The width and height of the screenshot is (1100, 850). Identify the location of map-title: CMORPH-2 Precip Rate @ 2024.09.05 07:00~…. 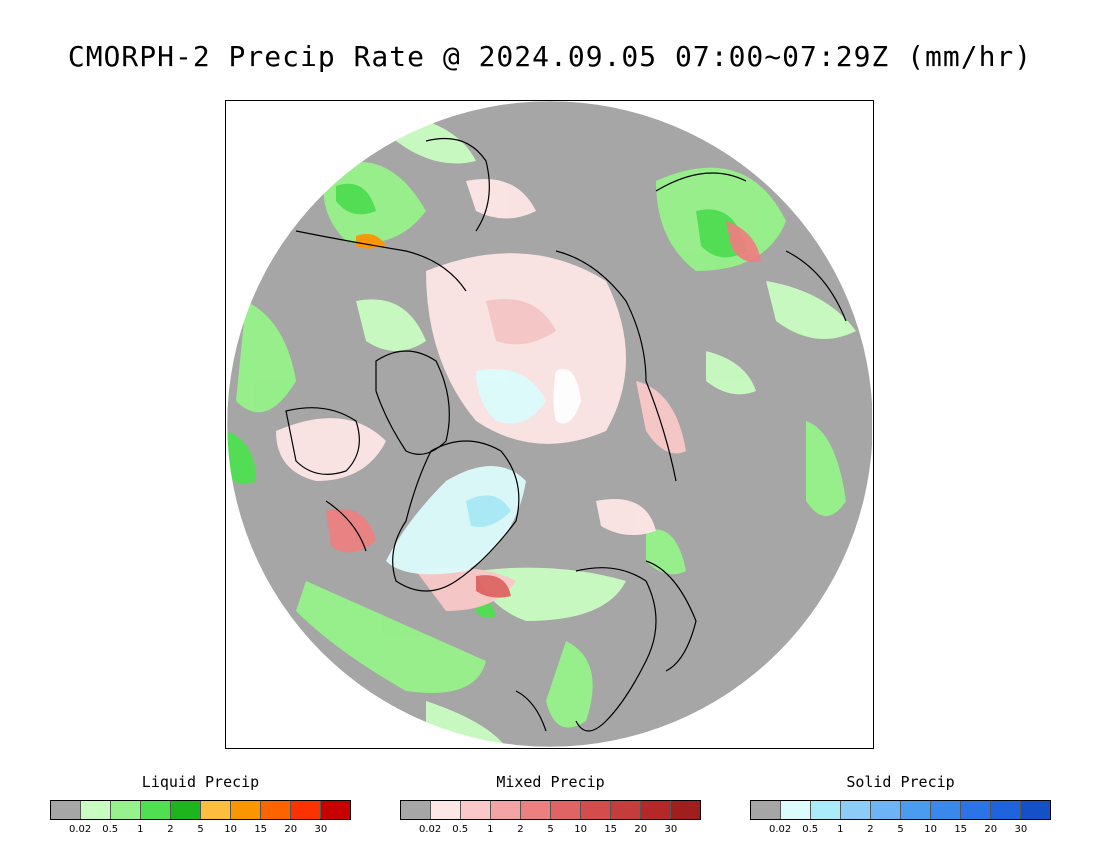
(550, 56).